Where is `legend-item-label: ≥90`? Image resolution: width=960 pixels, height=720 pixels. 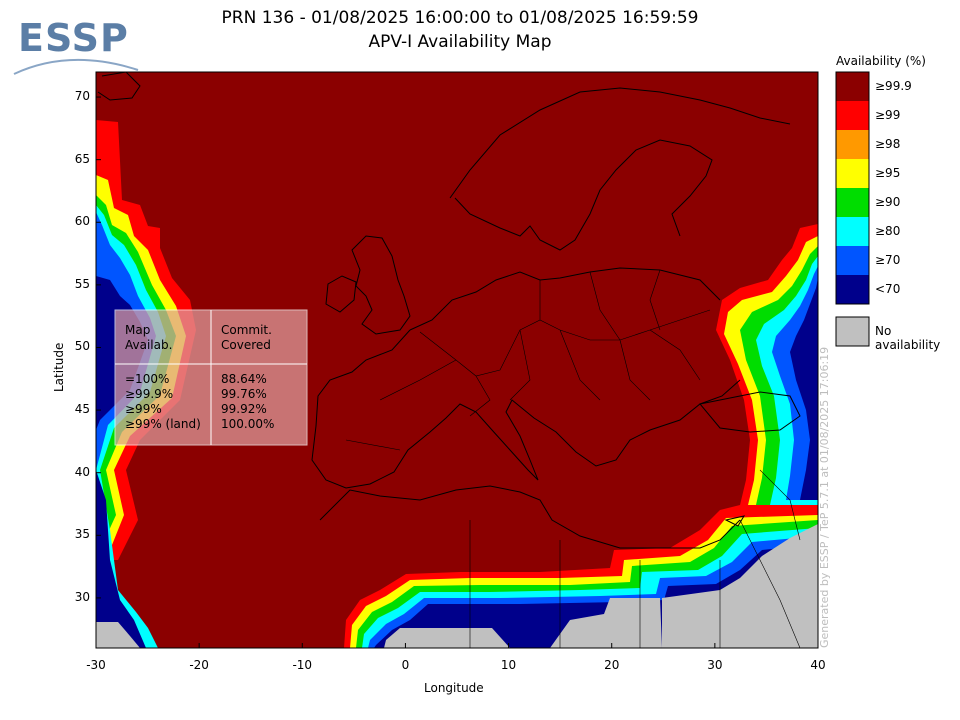
legend-item-label: ≥90 is located at coordinates (888, 202).